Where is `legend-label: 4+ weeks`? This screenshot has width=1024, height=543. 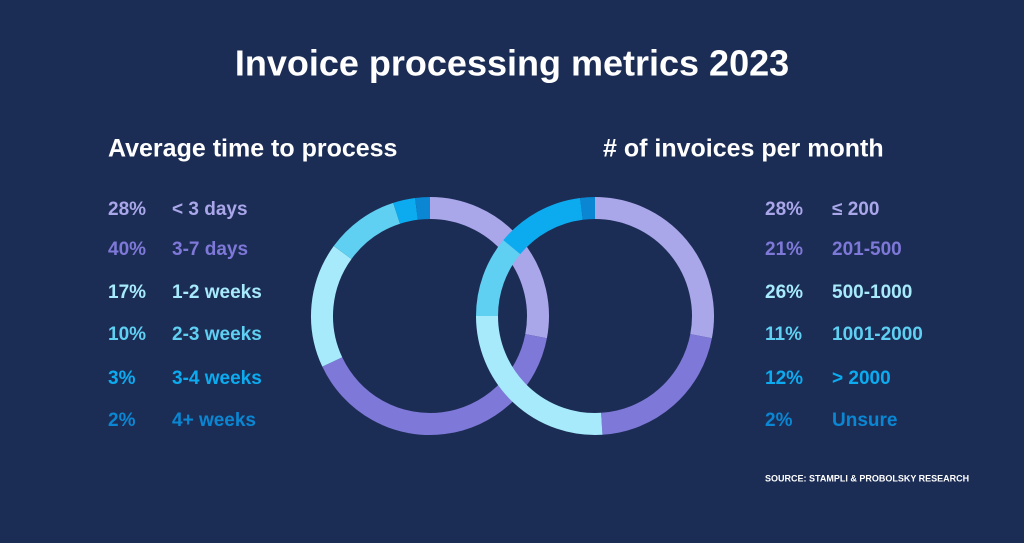
legend-label: 4+ weeks is located at coordinates (214, 420).